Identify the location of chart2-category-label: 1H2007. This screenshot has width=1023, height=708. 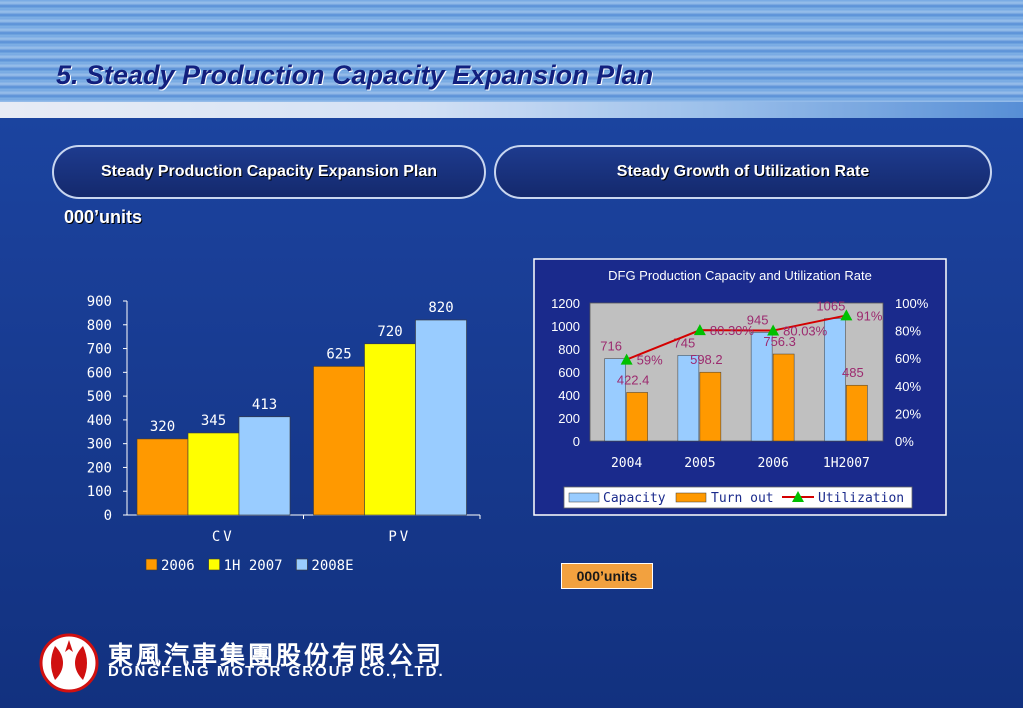
(846, 463).